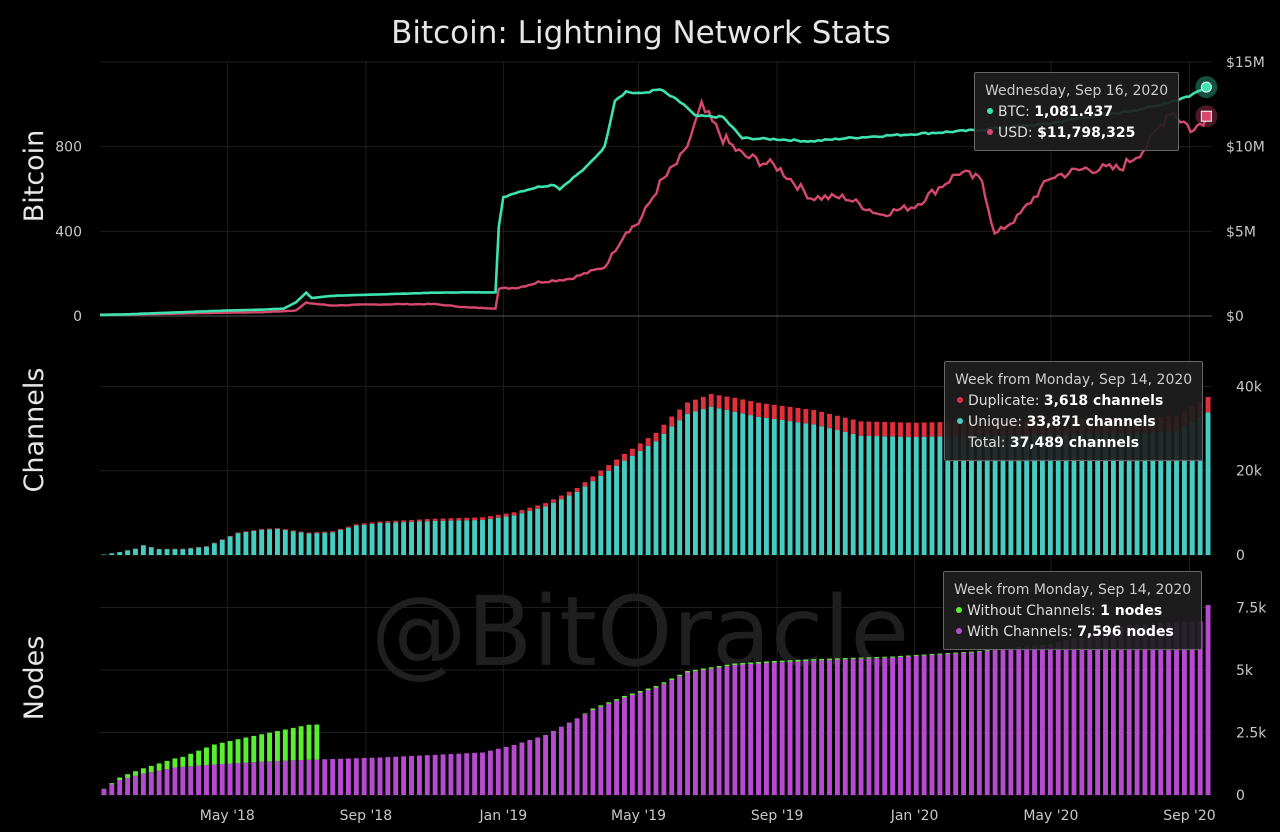  What do you see at coordinates (1050, 816) in the screenshot?
I see `x-tick-label: May '20` at bounding box center [1050, 816].